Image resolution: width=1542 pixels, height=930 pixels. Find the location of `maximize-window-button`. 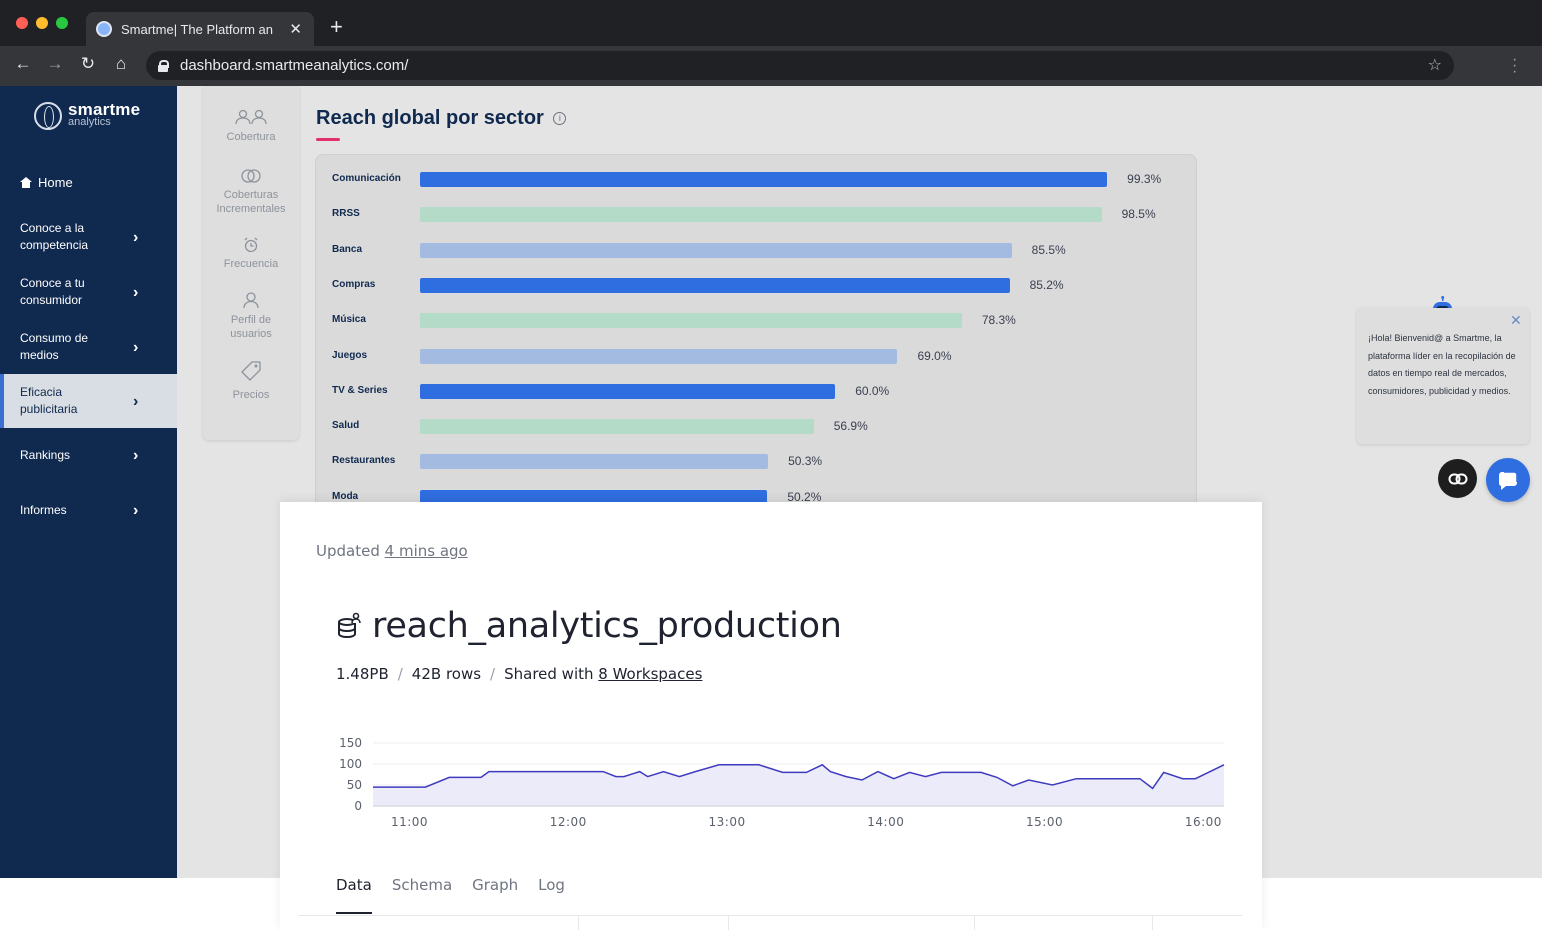

maximize-window-button is located at coordinates (62, 23).